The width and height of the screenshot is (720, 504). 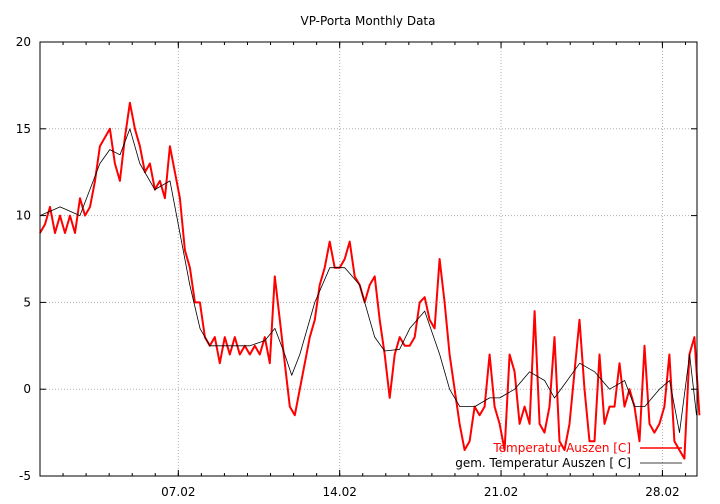 What do you see at coordinates (561, 448) in the screenshot?
I see `legend-label-temperature: Temperatur Auszen [C]` at bounding box center [561, 448].